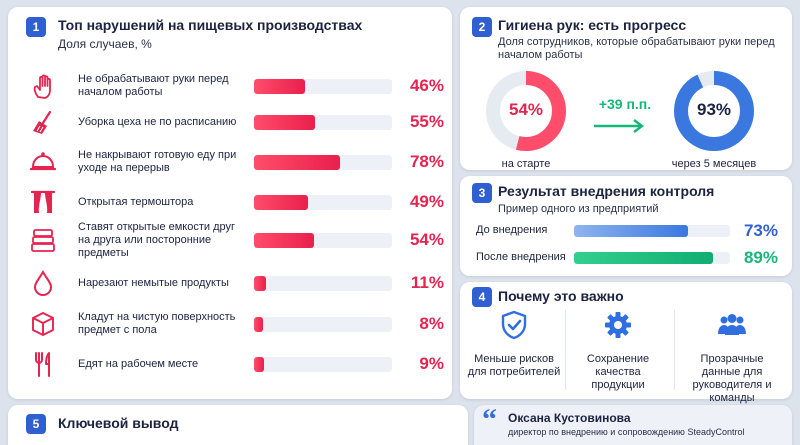 This screenshot has width=800, height=445. I want to click on delta-label: +39 п.п., so click(625, 104).